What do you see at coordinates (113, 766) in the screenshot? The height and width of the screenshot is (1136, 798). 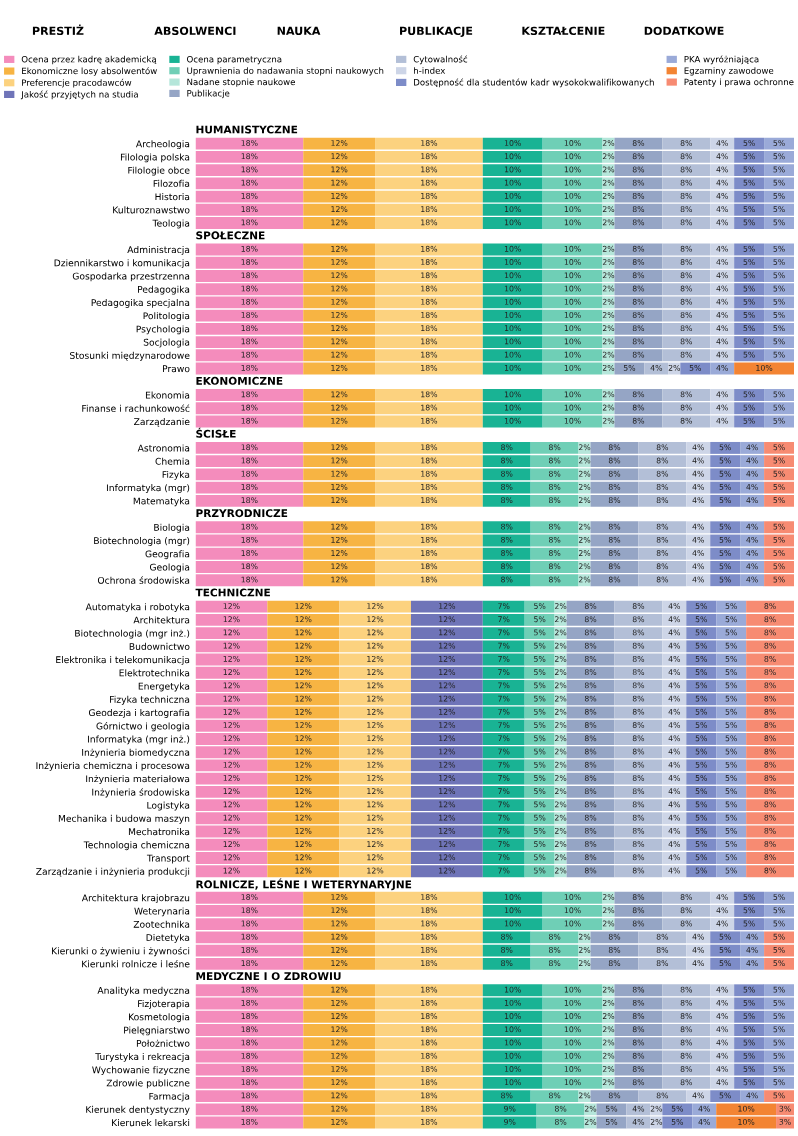 I see `y-tick-label: Inżynieria chemiczna i procesowa` at bounding box center [113, 766].